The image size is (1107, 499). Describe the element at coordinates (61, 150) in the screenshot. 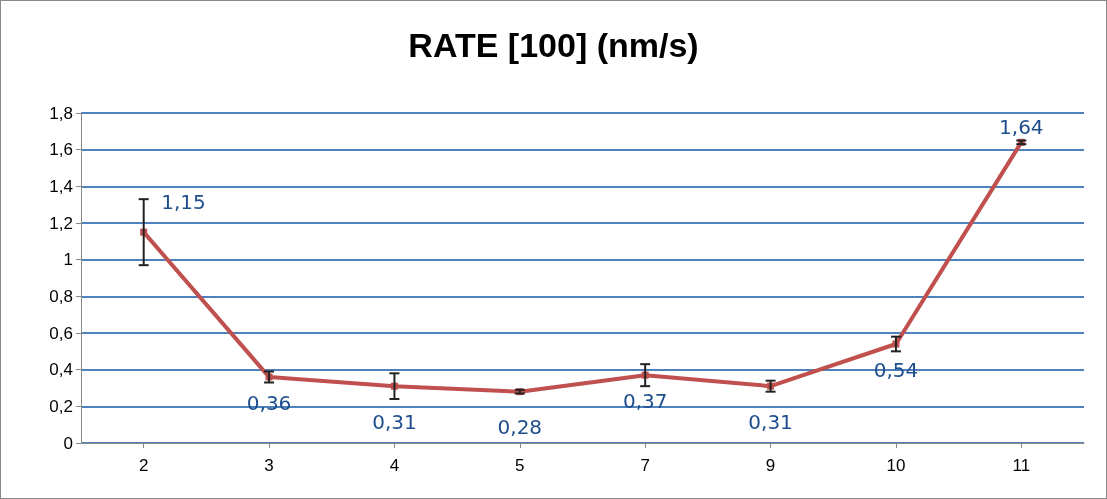

I see `y-tick-label: 1,6` at that location.